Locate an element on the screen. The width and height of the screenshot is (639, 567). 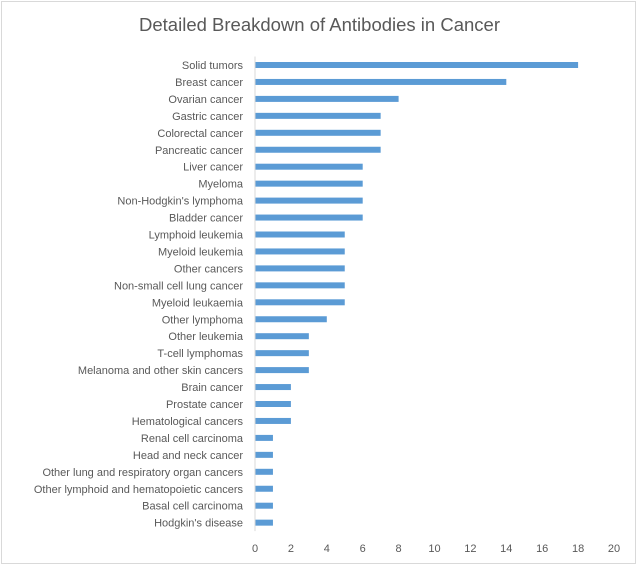
category-label: Prostate cancer is located at coordinates (204, 405).